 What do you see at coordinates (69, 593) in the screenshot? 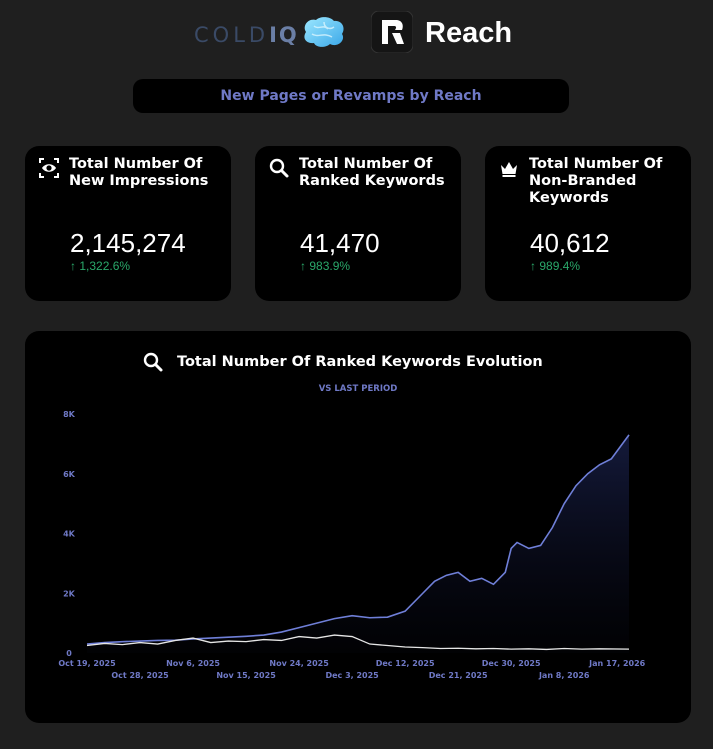
I see `y-tick-label: 2K` at bounding box center [69, 593].